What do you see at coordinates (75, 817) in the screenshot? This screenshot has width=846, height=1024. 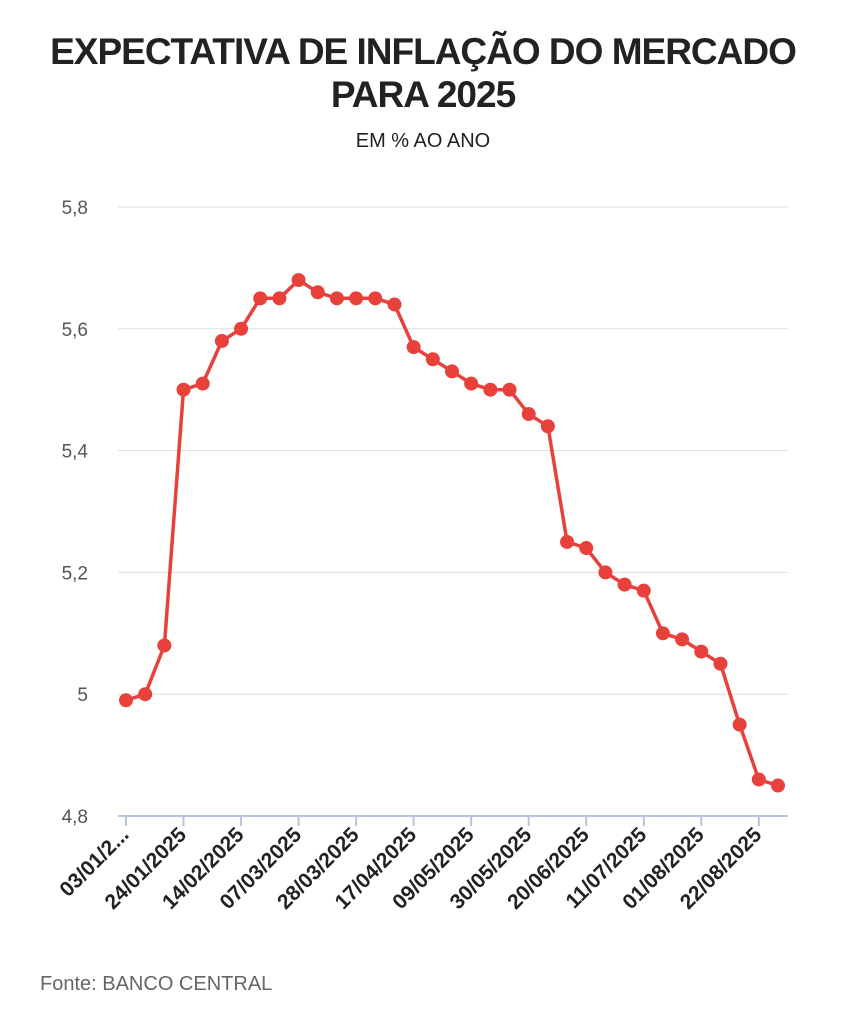 I see `y-tick-label: 4,8` at bounding box center [75, 817].